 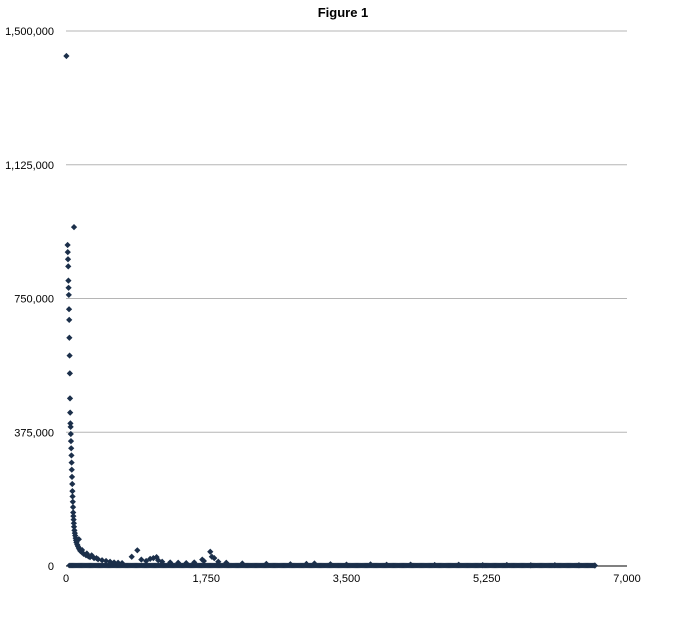 I want to click on y-tick-label: 750,000, so click(x=34, y=300).